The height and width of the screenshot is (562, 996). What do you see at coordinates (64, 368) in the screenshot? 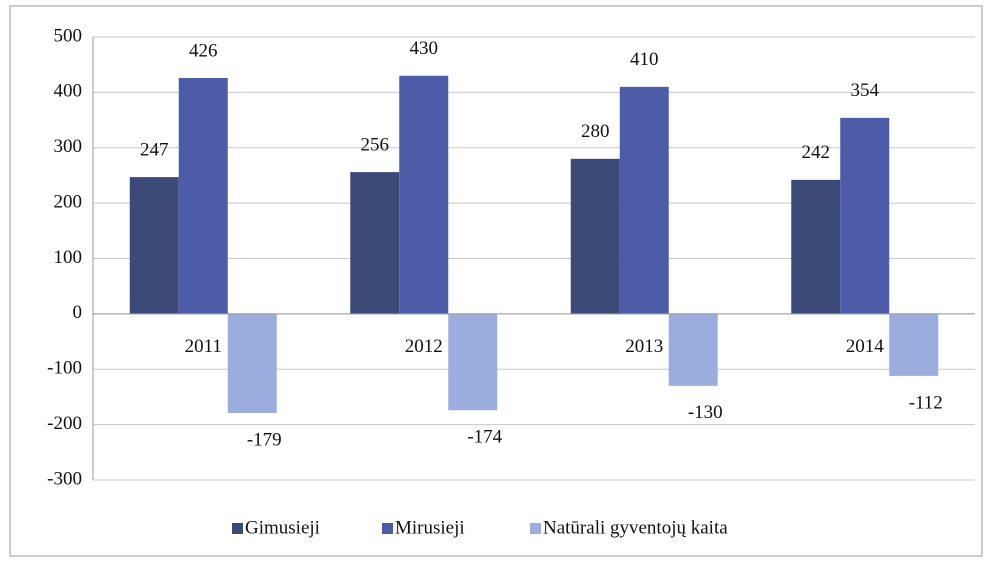
I see `y-tick-label: -100` at bounding box center [64, 368].